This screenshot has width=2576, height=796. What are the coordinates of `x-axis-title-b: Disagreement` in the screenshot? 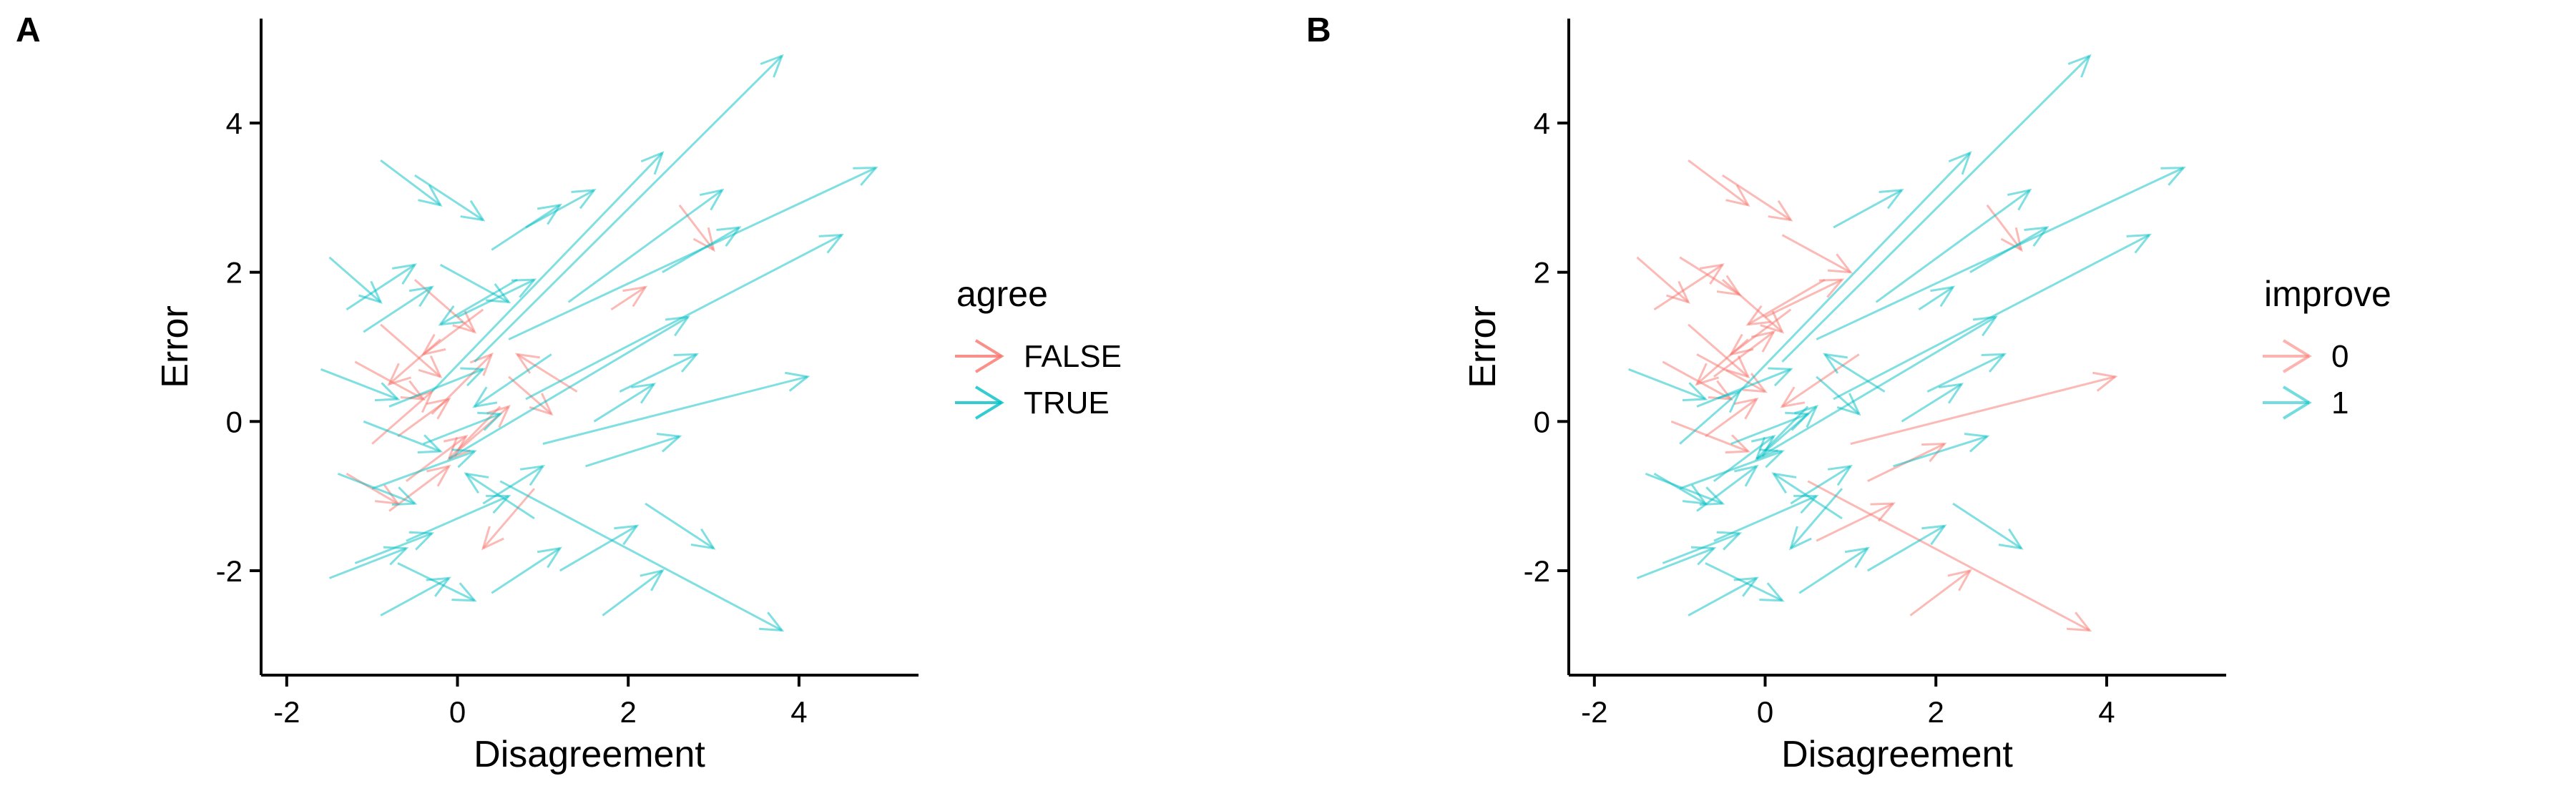 It's located at (1897, 755).